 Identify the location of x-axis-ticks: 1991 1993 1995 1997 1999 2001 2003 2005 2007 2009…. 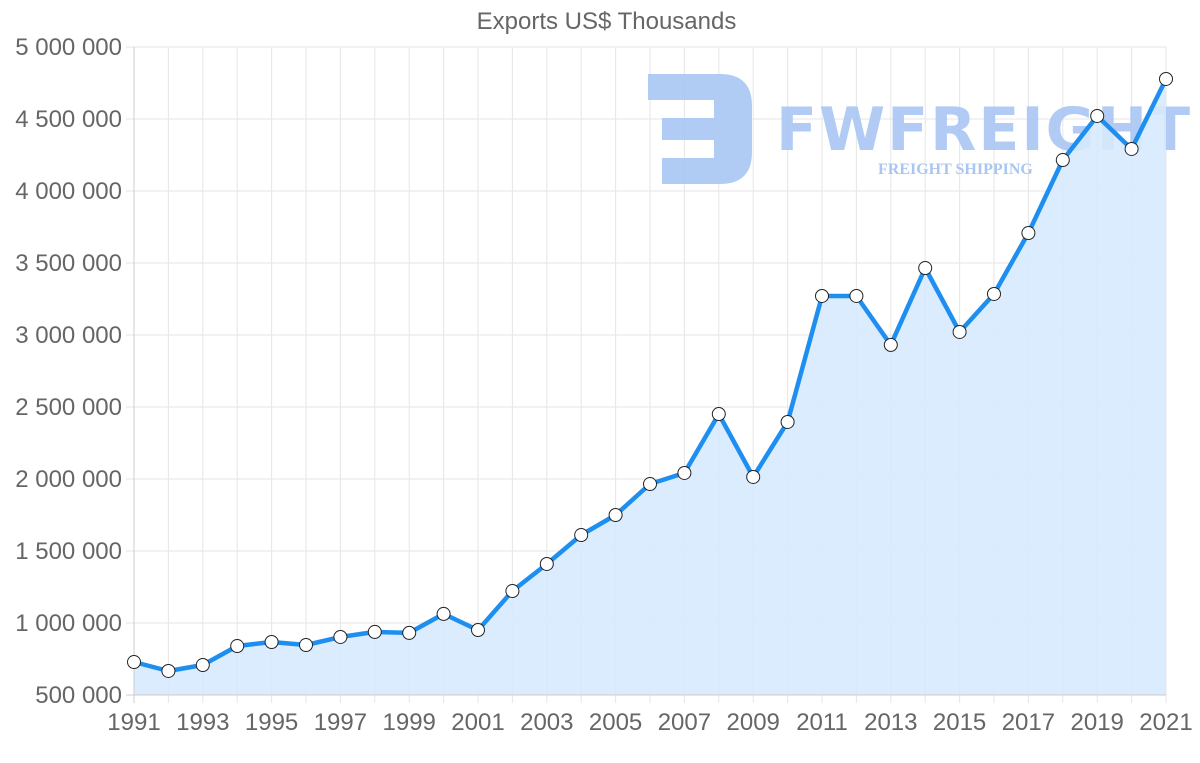
(649, 722).